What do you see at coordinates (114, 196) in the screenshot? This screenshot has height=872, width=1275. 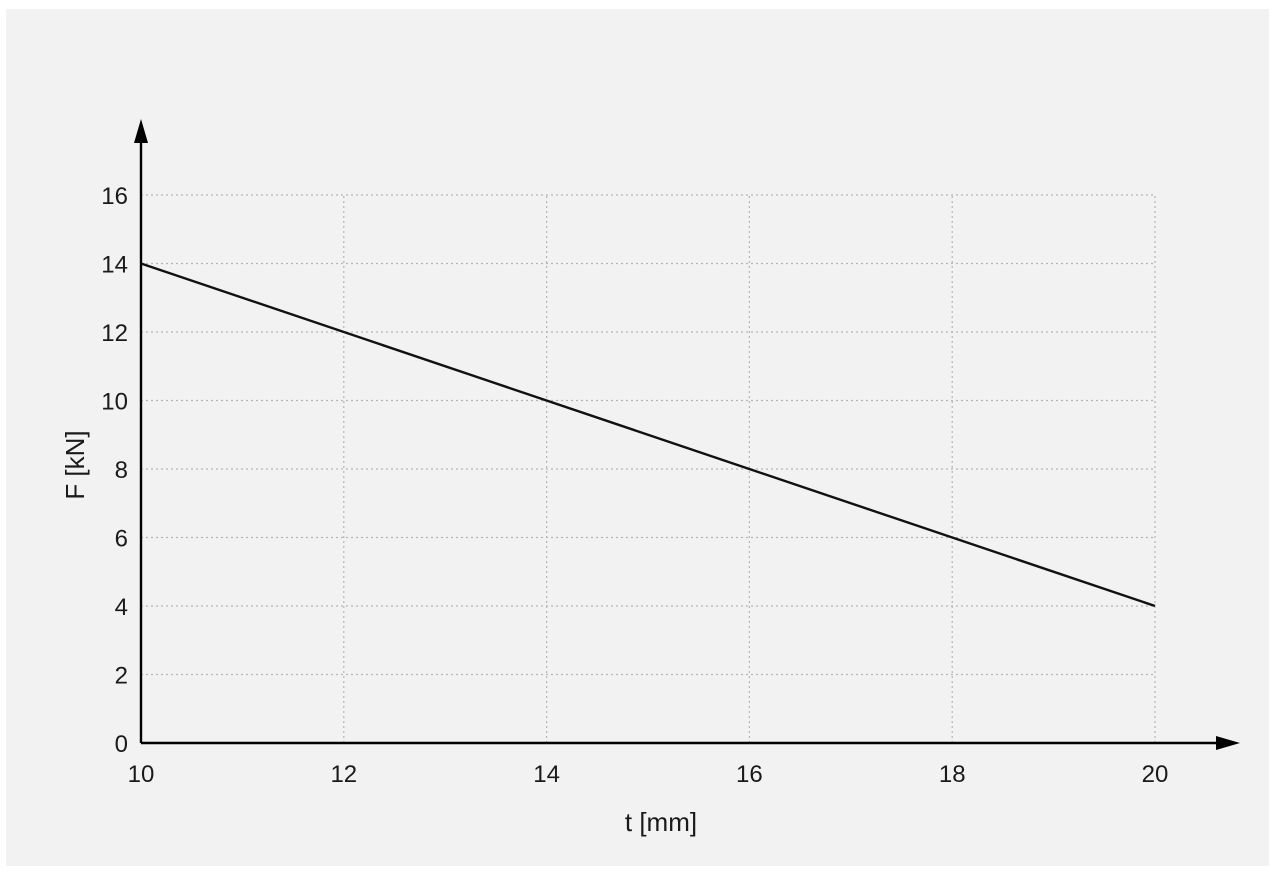 I see `y-tick-label-16: 16` at bounding box center [114, 196].